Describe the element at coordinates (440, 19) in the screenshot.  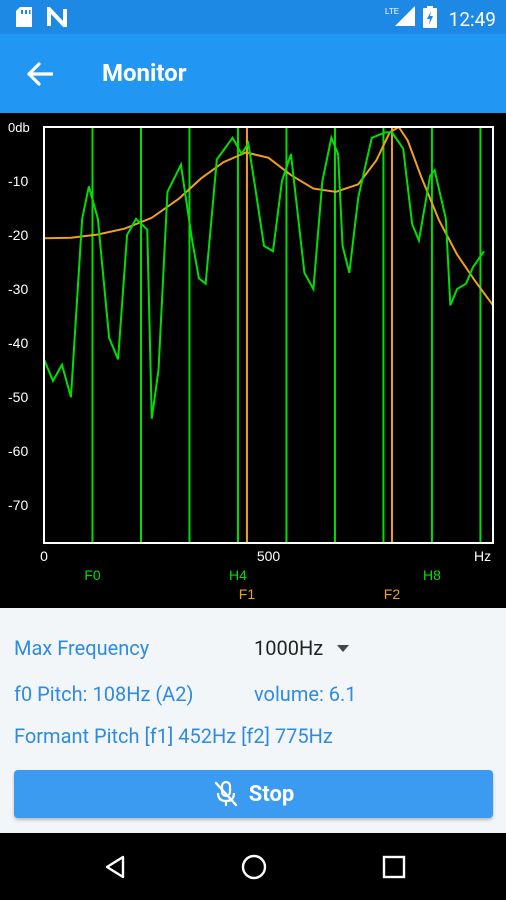
I see `status-right: LTE 12:49` at that location.